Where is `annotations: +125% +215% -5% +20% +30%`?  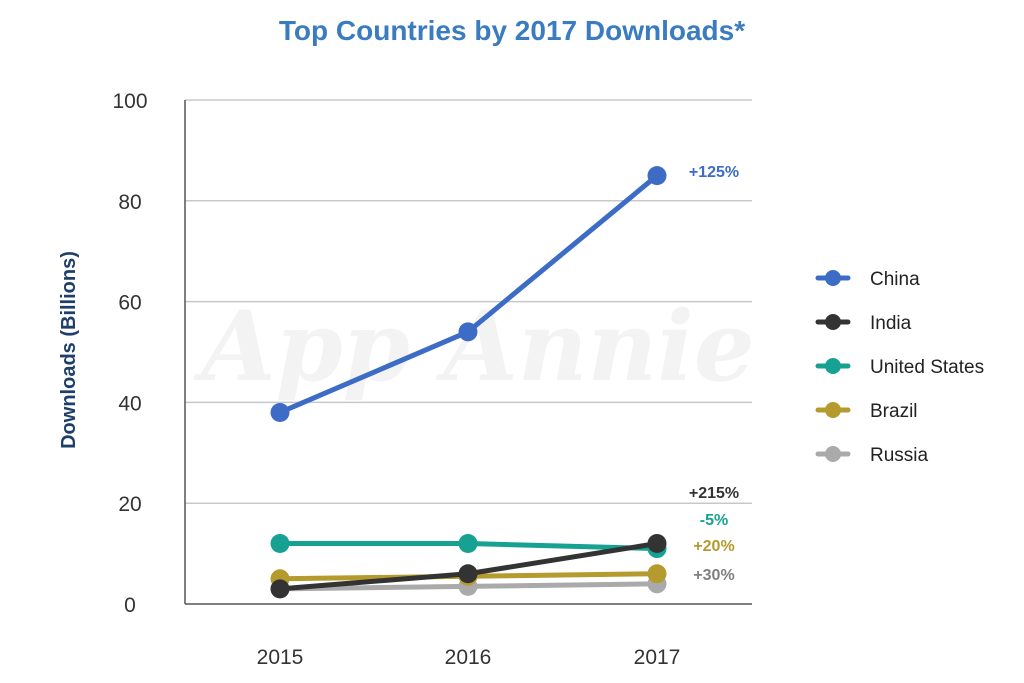
annotations: +125% +215% -5% +20% +30% is located at coordinates (714, 374).